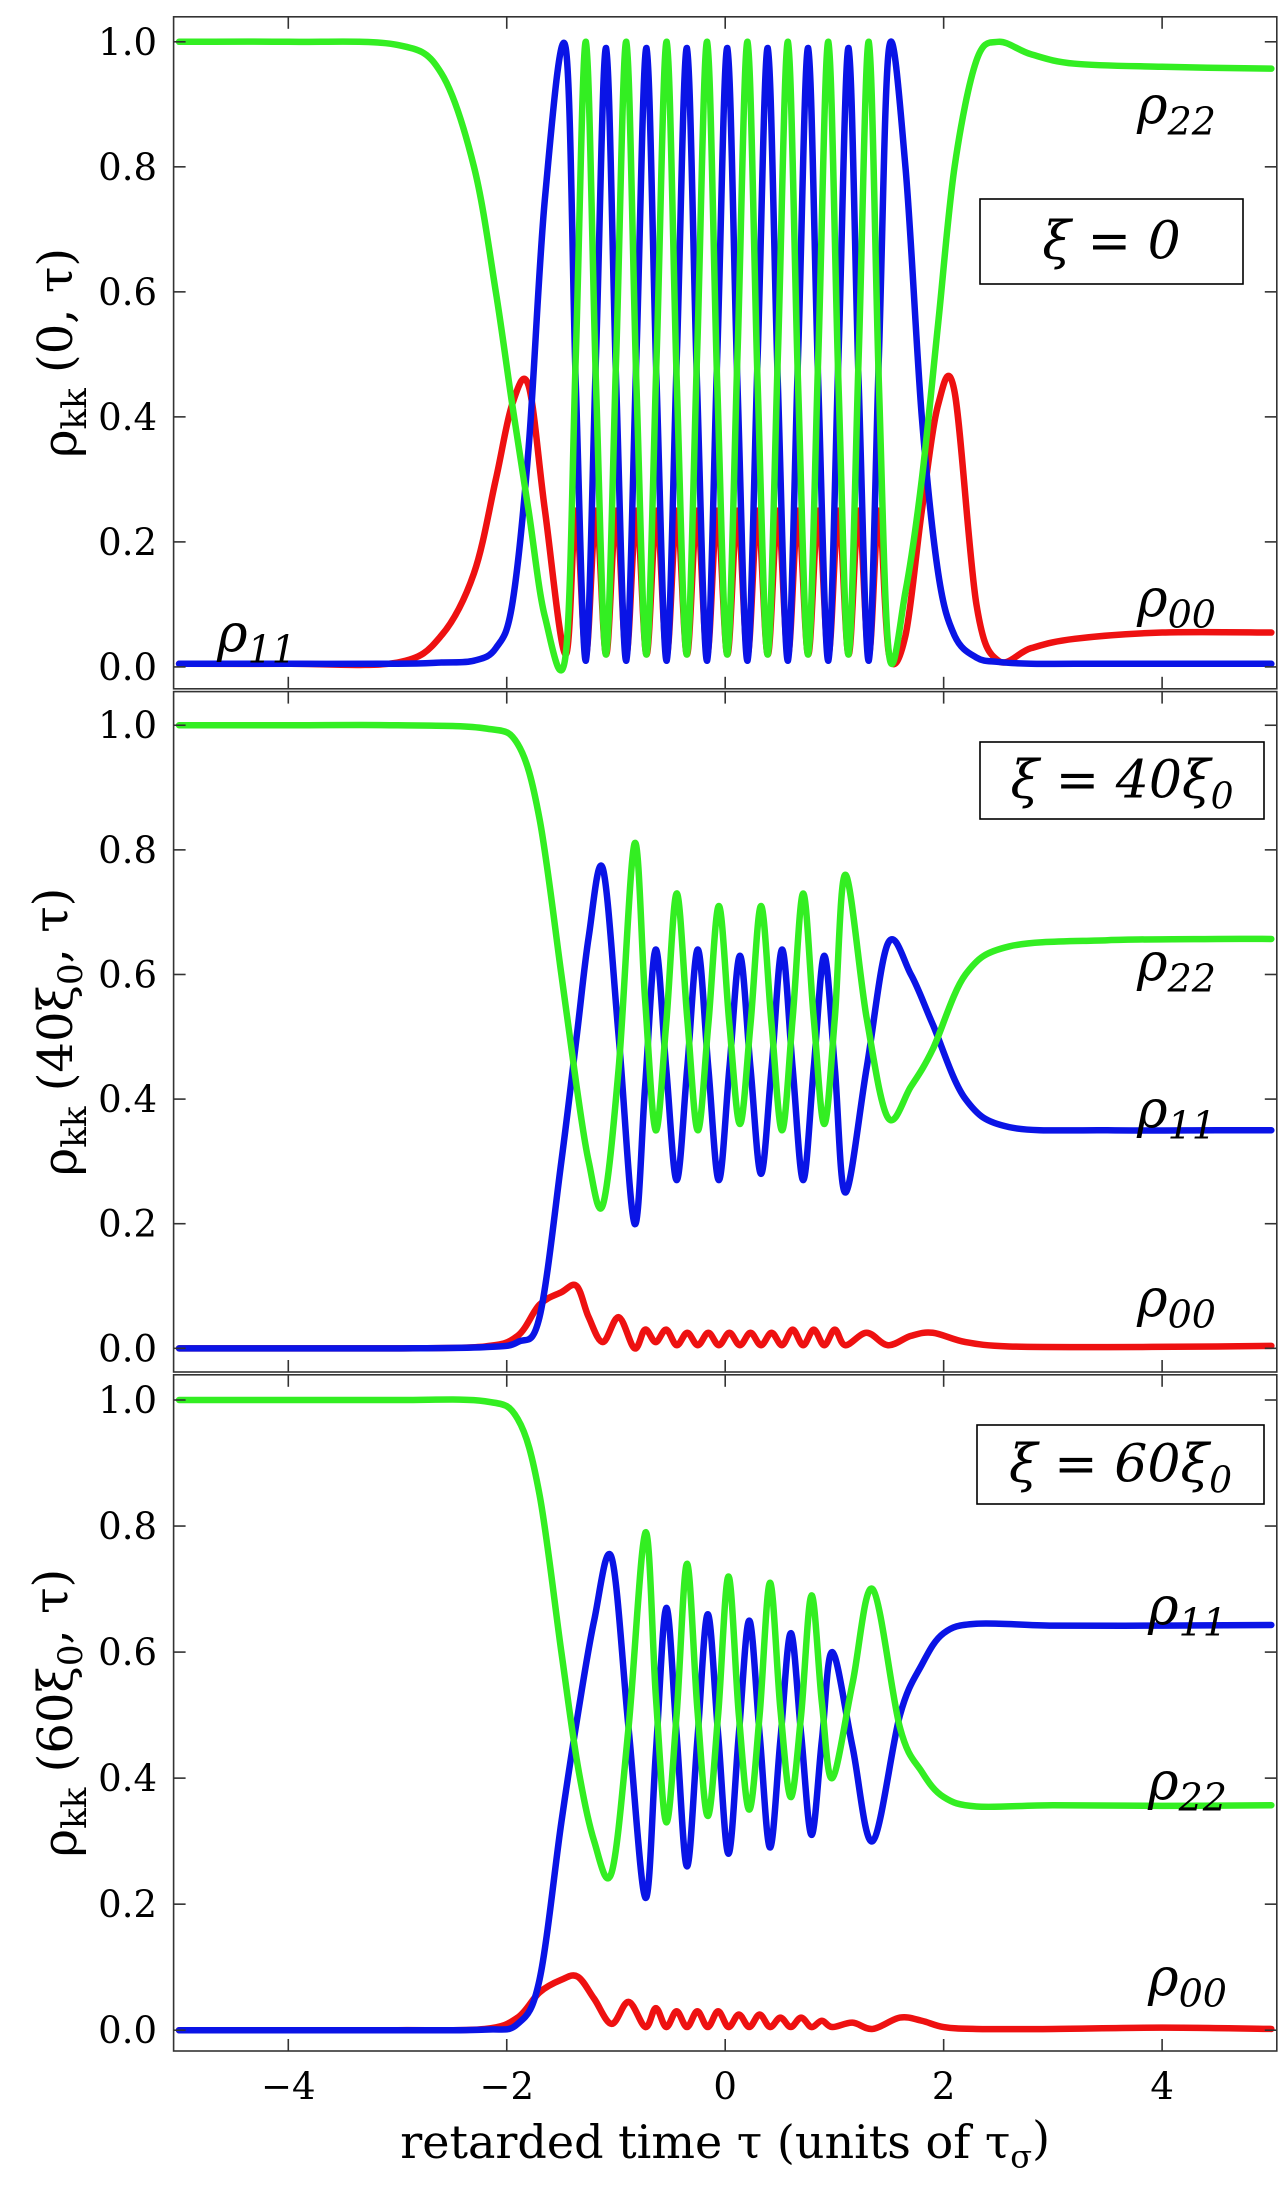 This screenshot has height=2190, width=1287. Describe the element at coordinates (56, 1046) in the screenshot. I see `text-part: (40ξ` at that location.